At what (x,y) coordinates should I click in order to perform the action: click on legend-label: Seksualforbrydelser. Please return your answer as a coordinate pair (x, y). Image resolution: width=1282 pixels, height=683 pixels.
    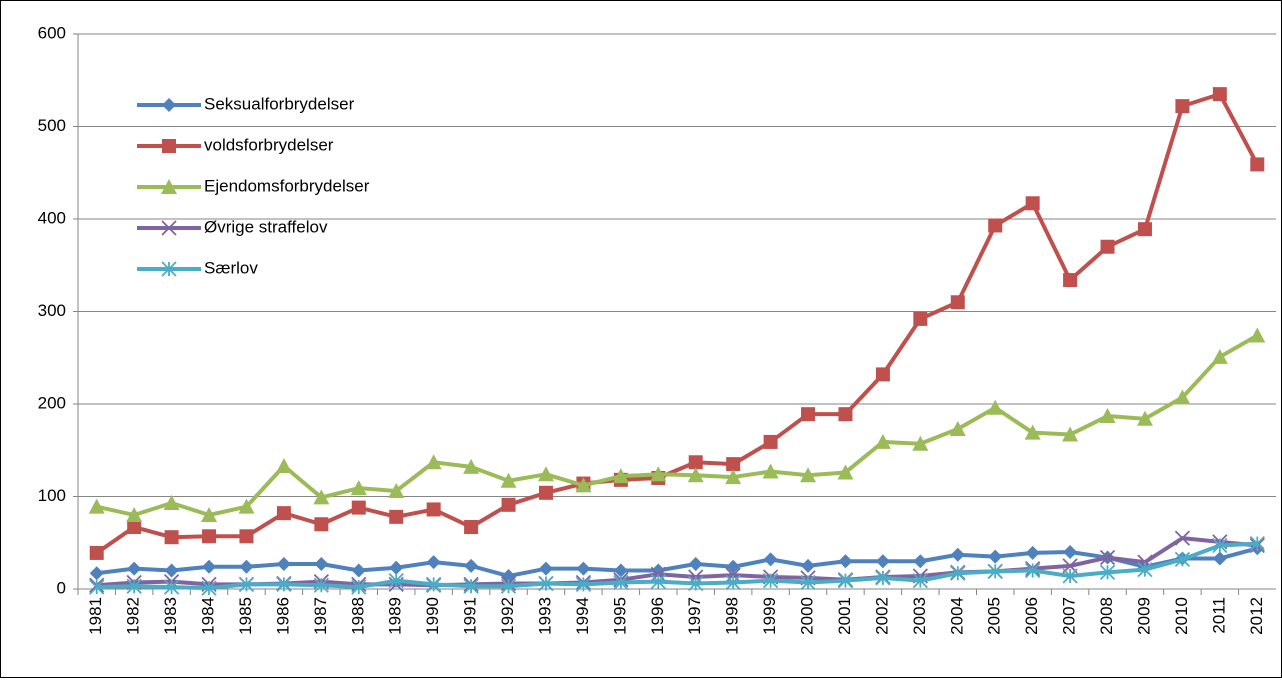
    Looking at the image, I should click on (279, 103).